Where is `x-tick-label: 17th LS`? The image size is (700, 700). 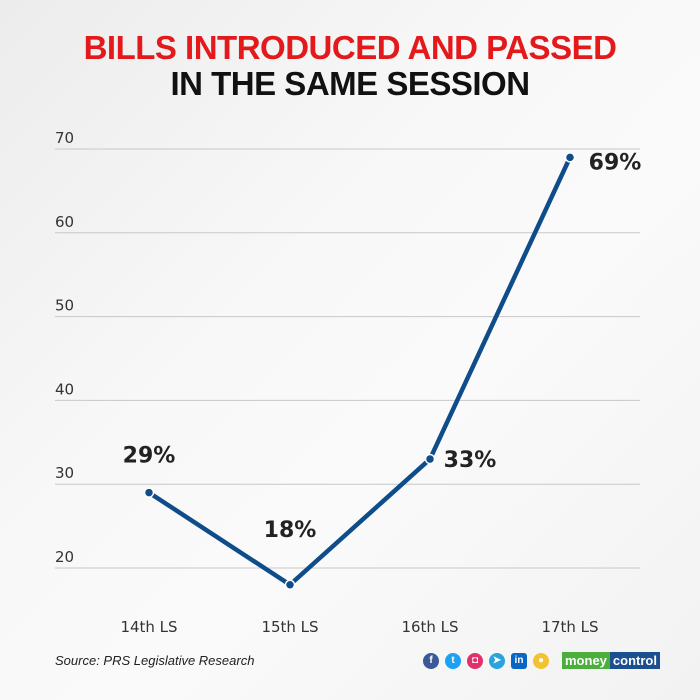
x-tick-label: 17th LS is located at coordinates (569, 627).